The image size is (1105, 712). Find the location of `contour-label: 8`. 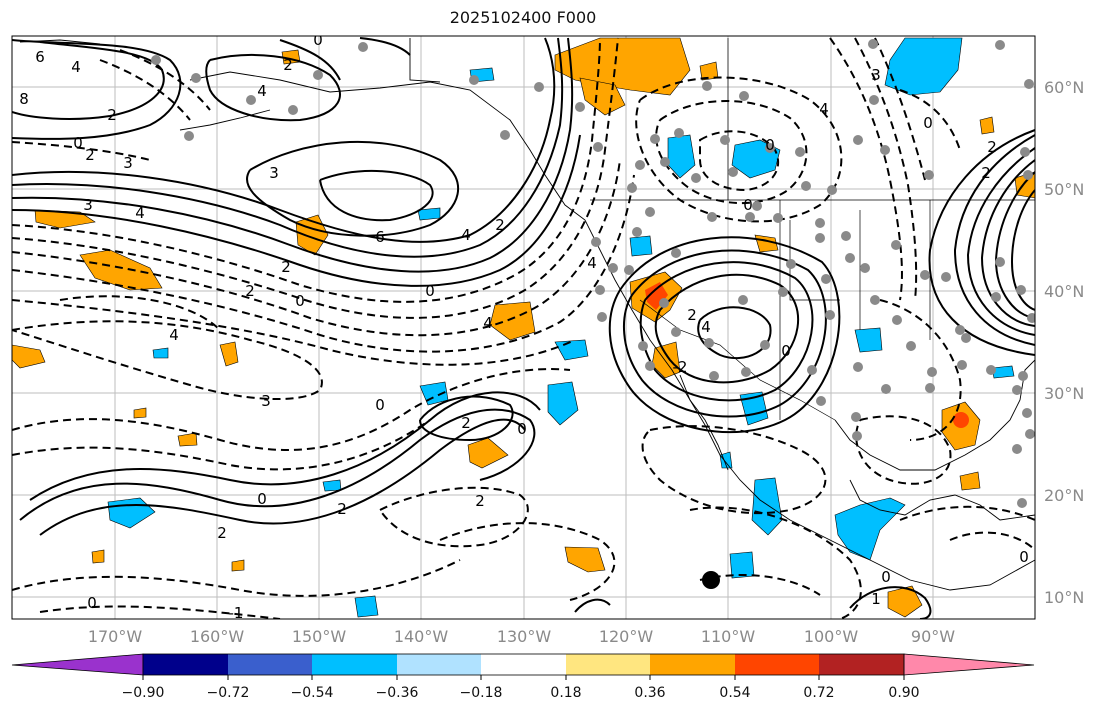

contour-label: 8 is located at coordinates (24, 99).